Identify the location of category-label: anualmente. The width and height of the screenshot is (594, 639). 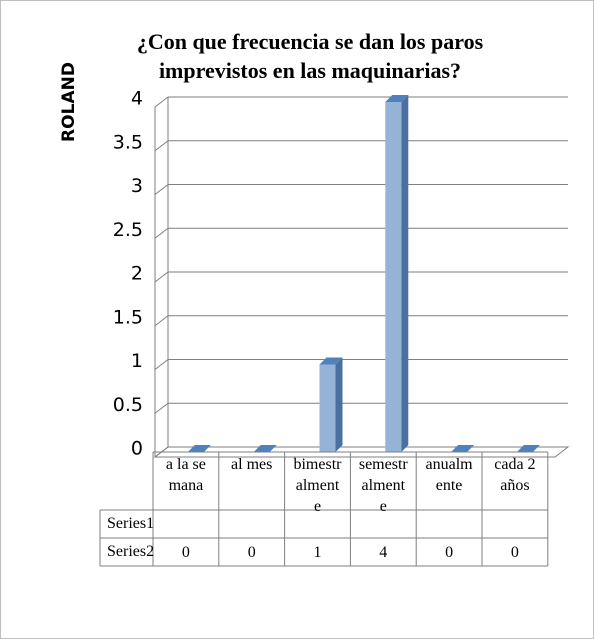
(449, 475).